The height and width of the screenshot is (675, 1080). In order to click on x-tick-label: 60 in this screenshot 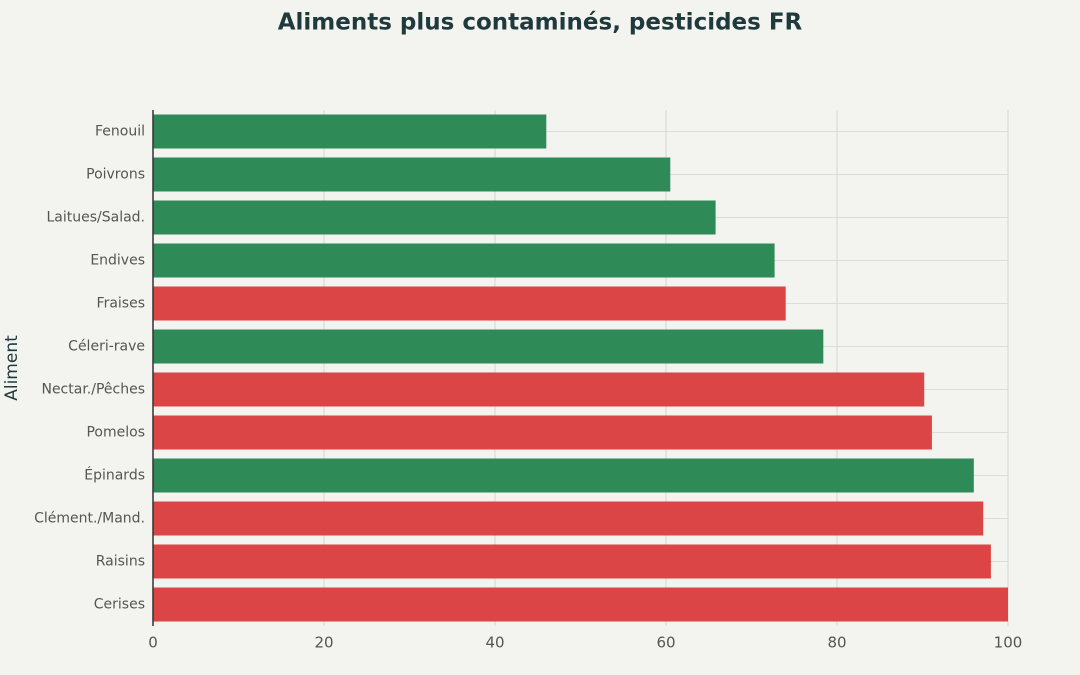, I will do `click(665, 643)`.